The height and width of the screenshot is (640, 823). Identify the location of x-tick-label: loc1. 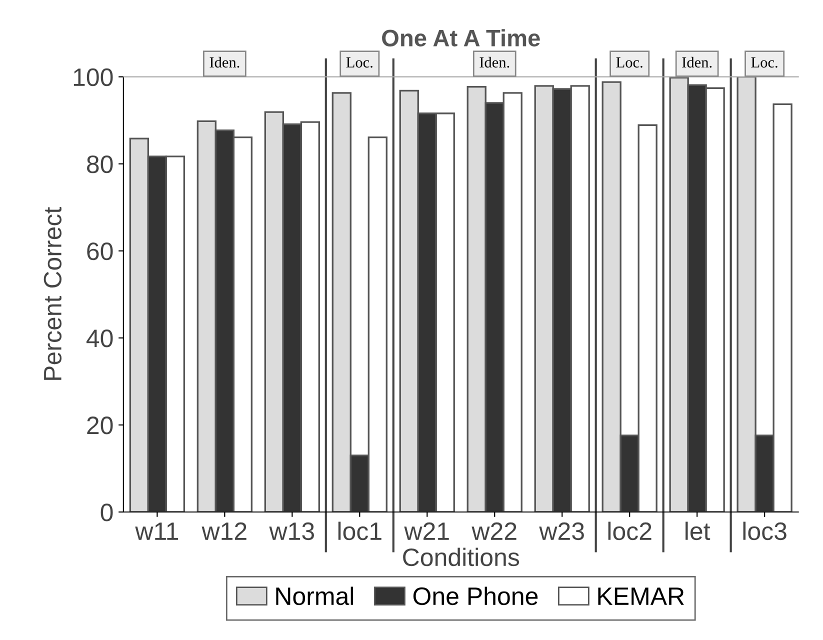
(360, 531).